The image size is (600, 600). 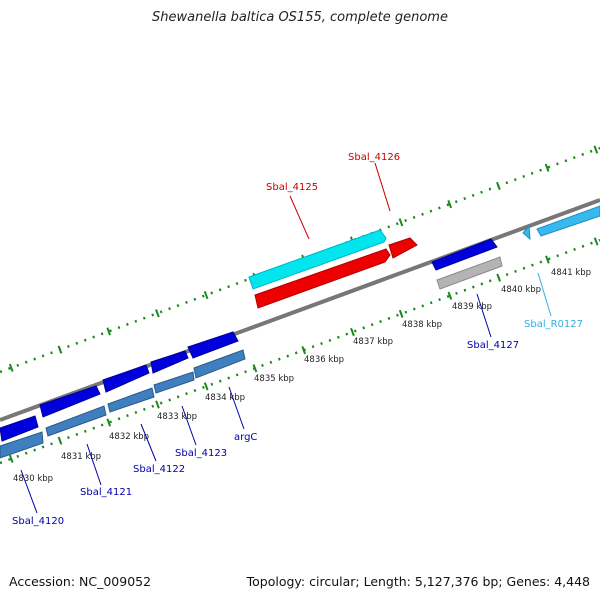 I want to click on cds-blue-row, so click(x=119, y=386).